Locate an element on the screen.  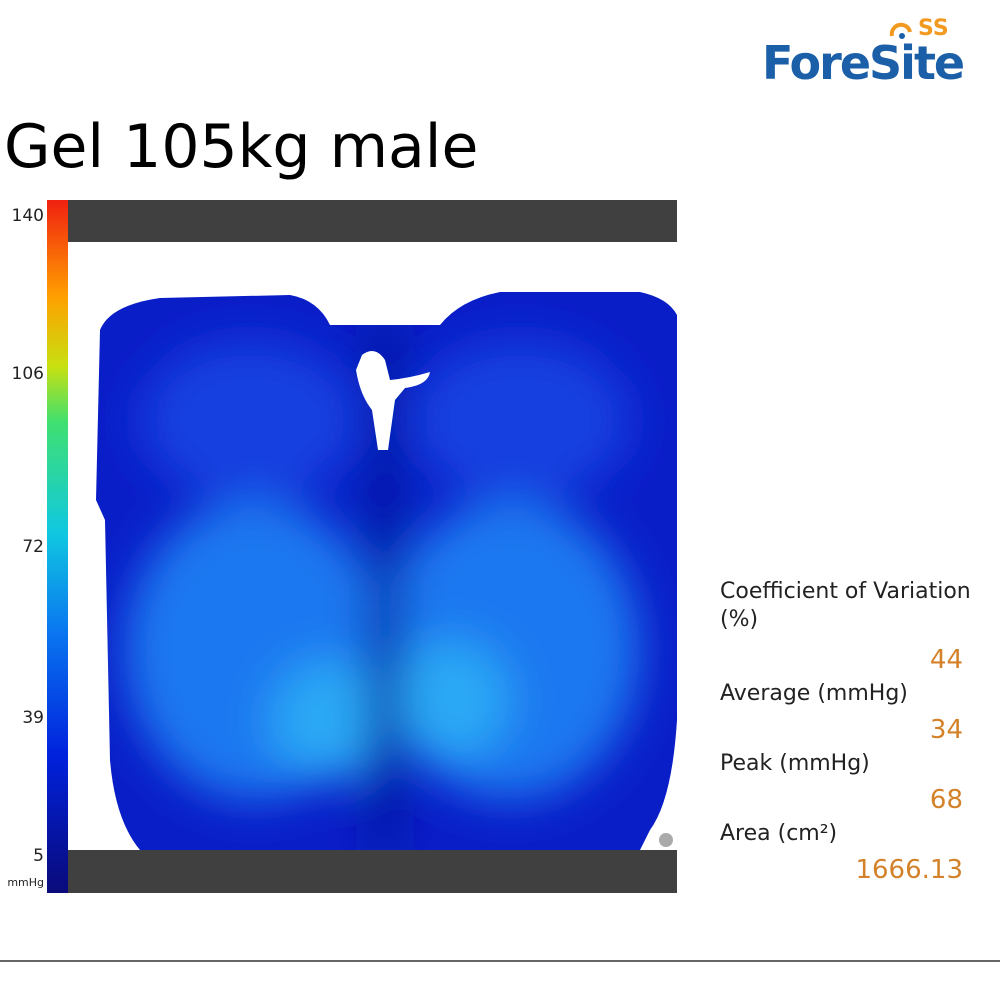
logo-mark: SS is located at coordinates (933, 28).